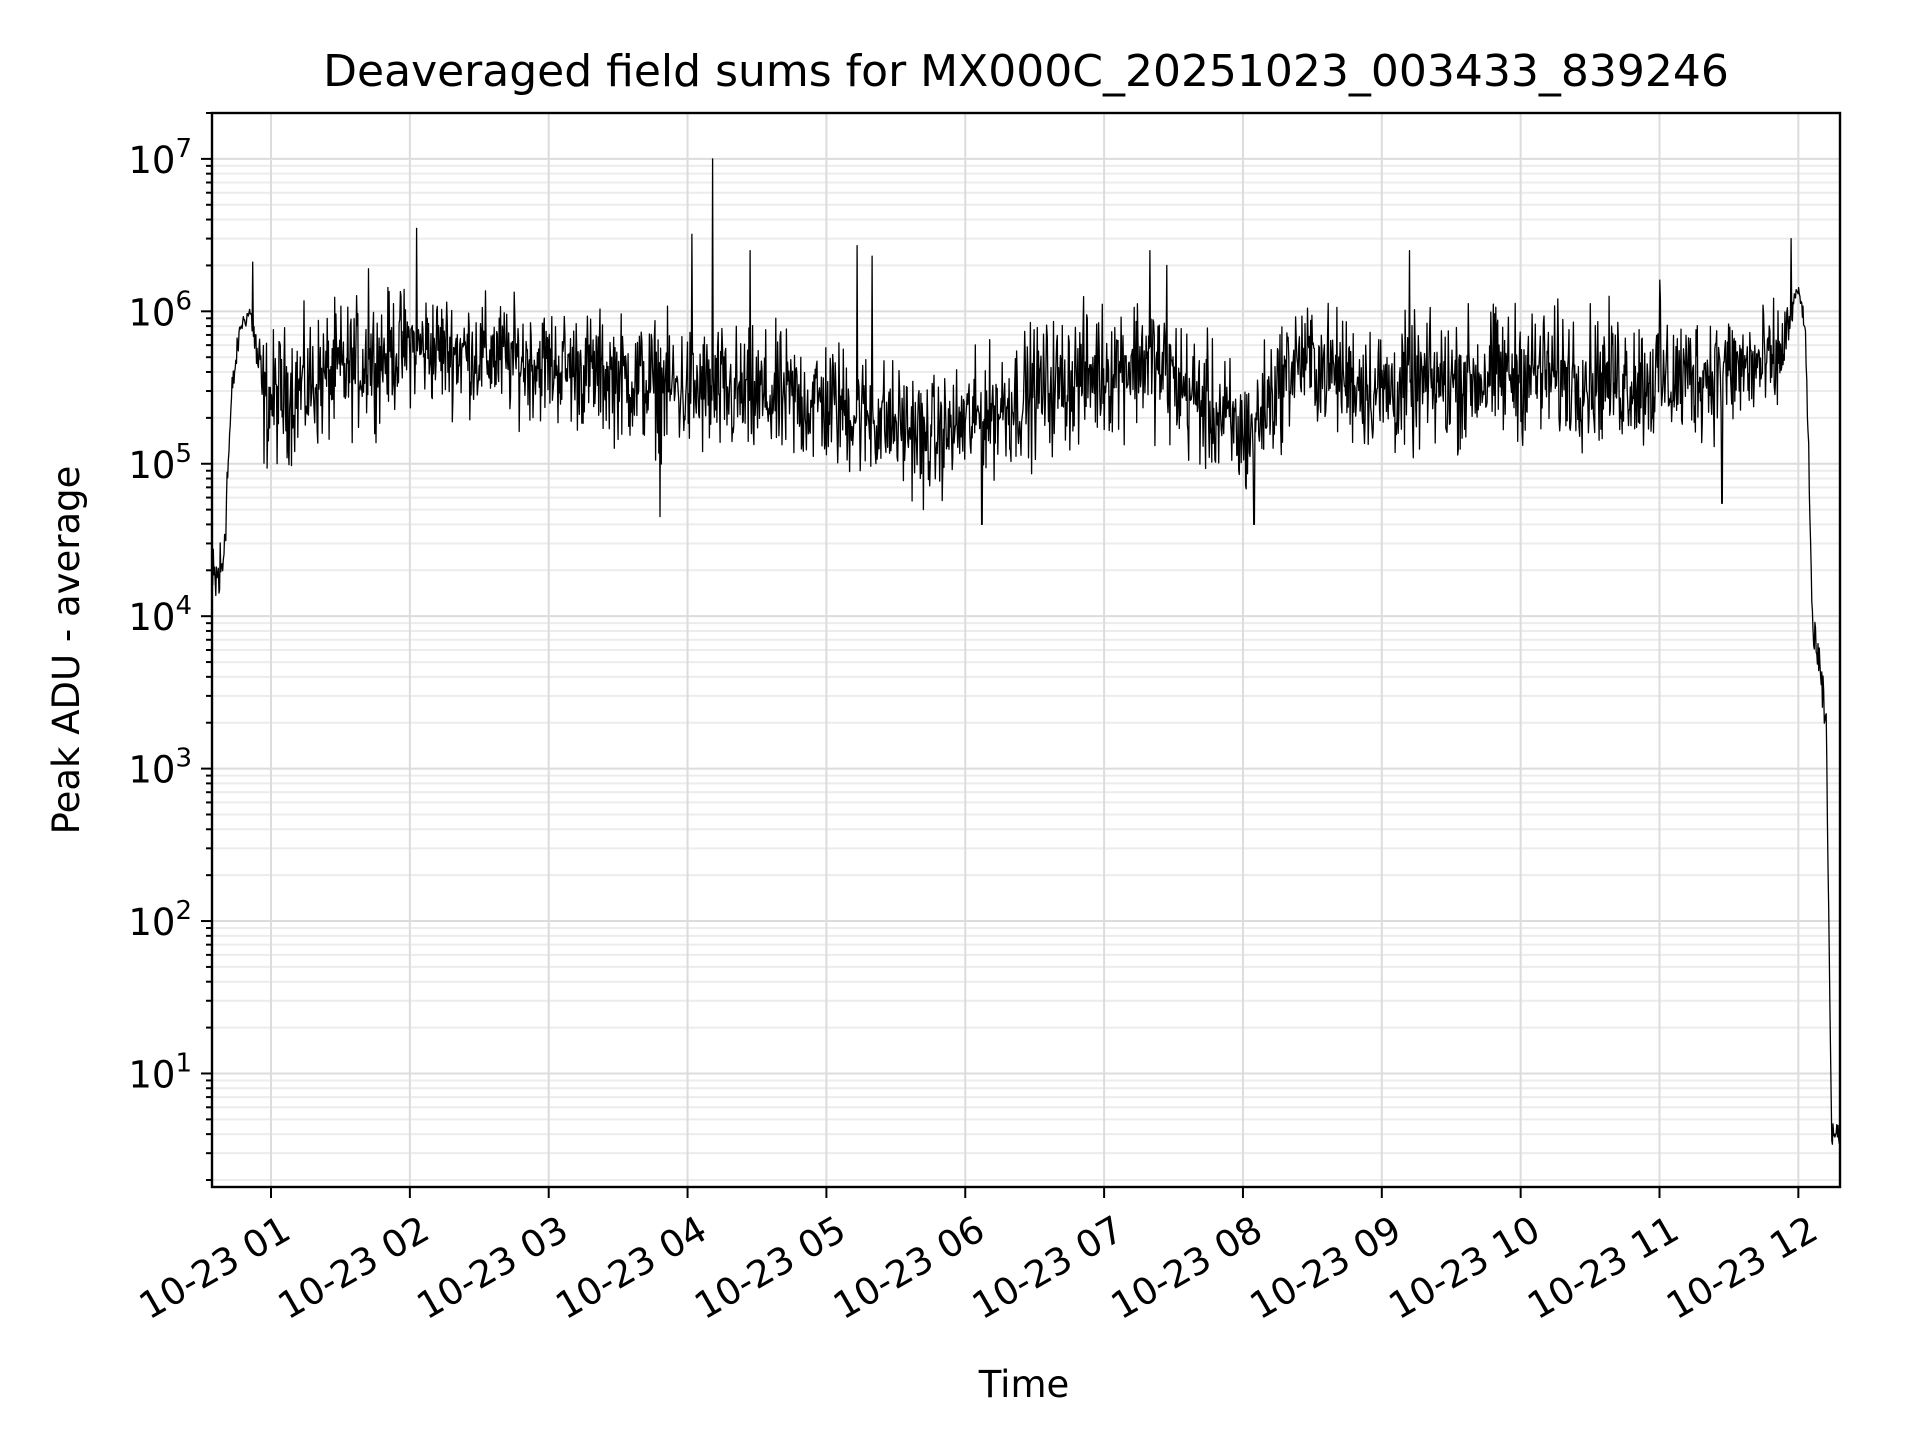 The width and height of the screenshot is (1920, 1440). I want to click on y-tick-label: 104, so click(160, 615).